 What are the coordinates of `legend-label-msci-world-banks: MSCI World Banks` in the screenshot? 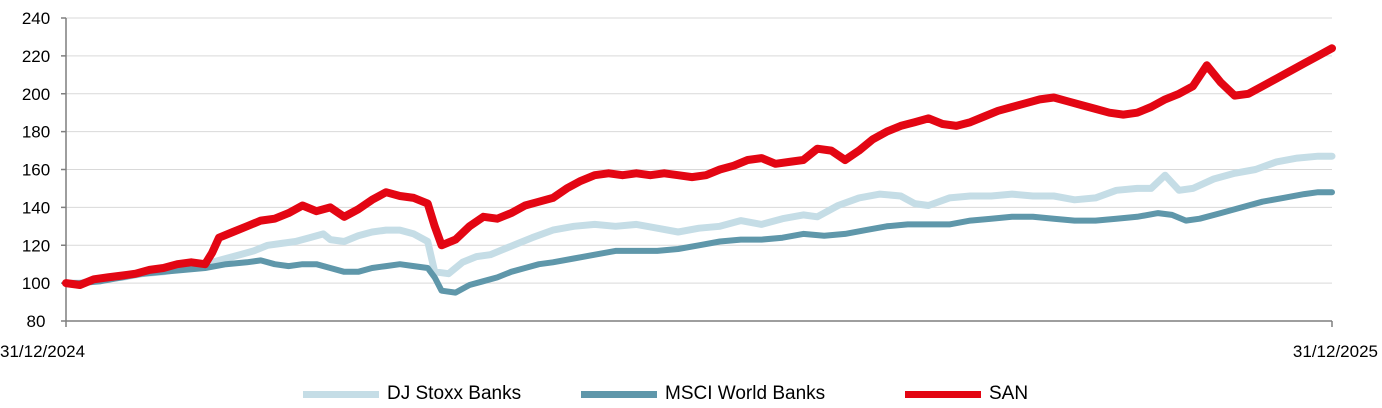 It's located at (745, 393).